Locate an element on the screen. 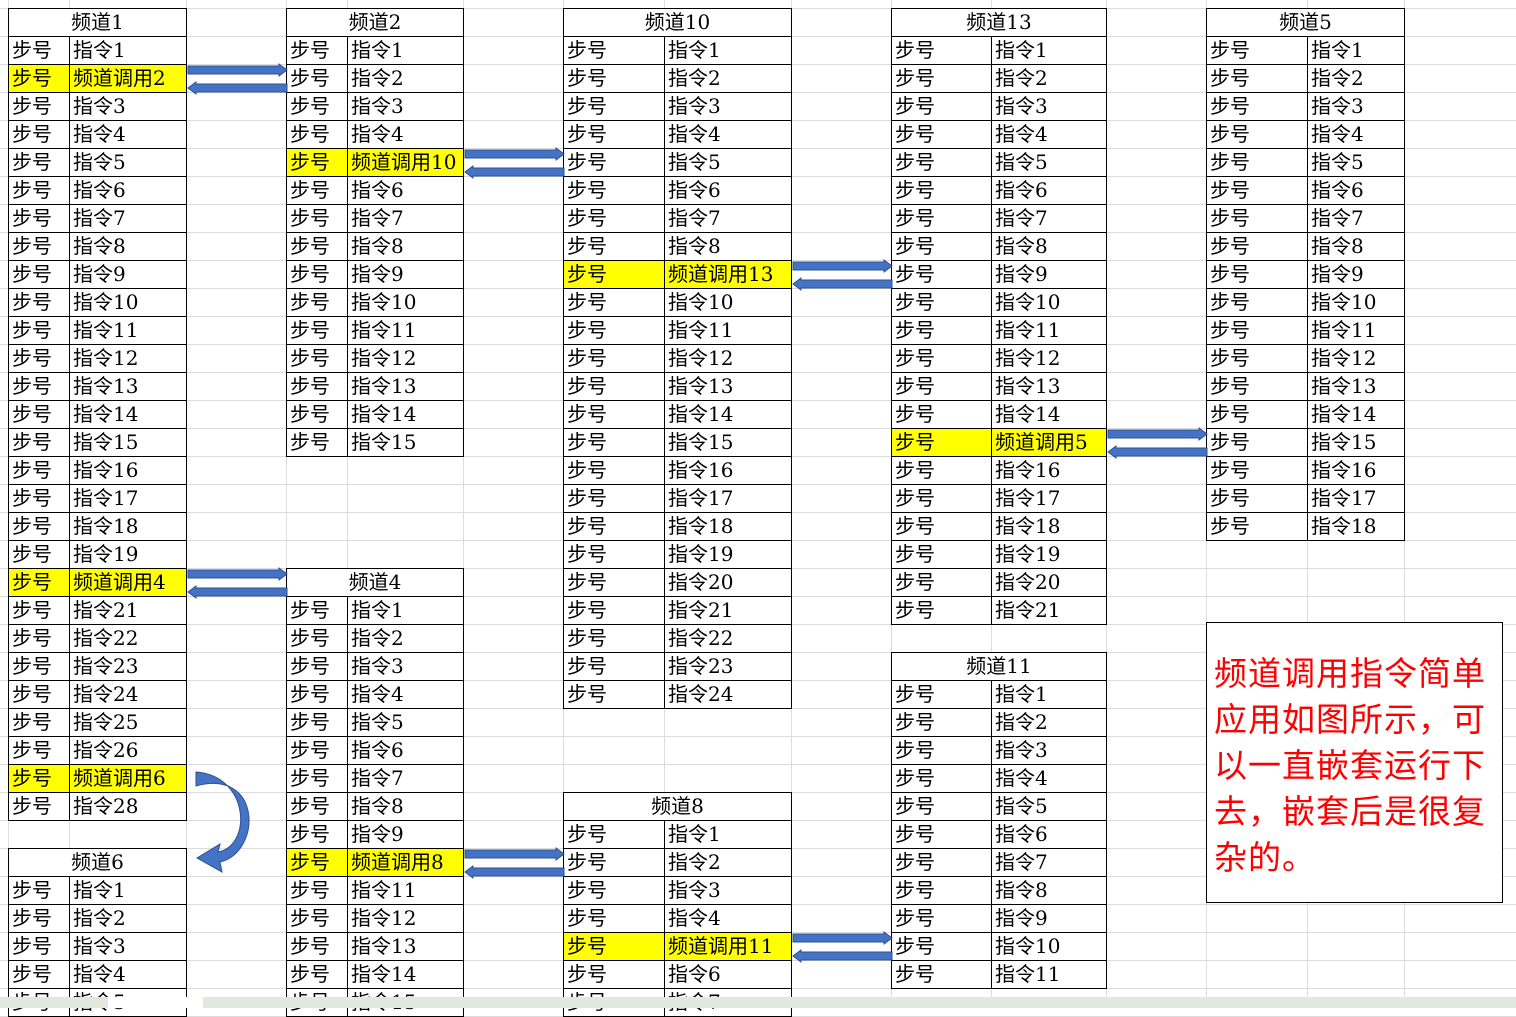 This screenshot has width=1516, height=1017. instruction-cell: 指令24 is located at coordinates (728, 694).